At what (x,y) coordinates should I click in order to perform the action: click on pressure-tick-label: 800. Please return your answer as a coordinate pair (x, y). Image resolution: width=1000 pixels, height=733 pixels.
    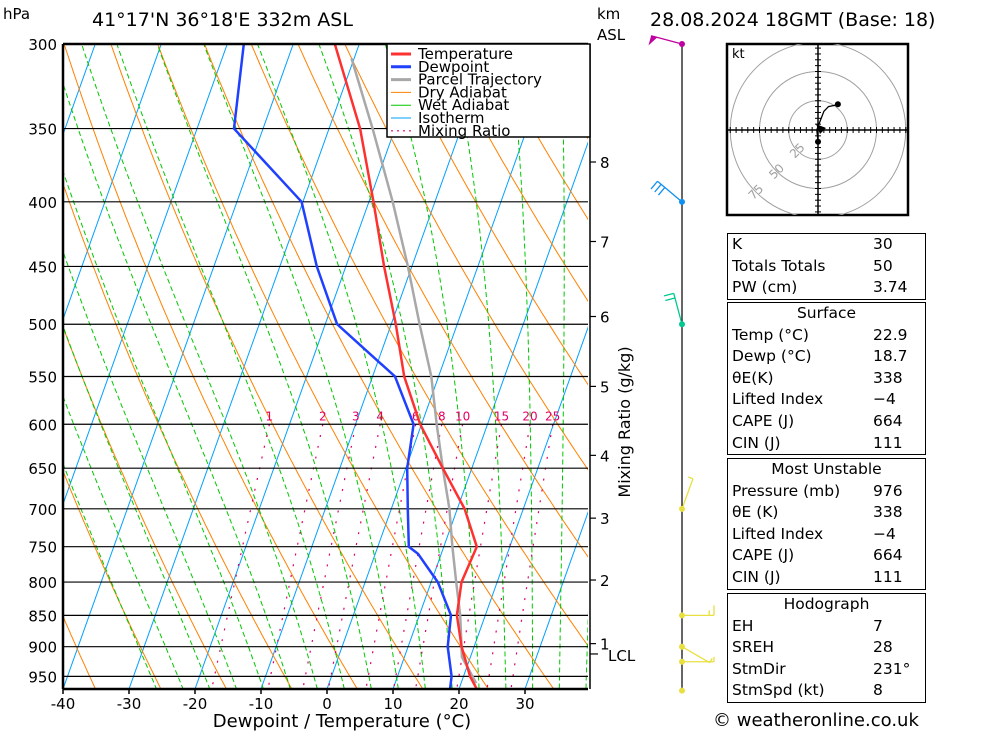
    Looking at the image, I should click on (42, 583).